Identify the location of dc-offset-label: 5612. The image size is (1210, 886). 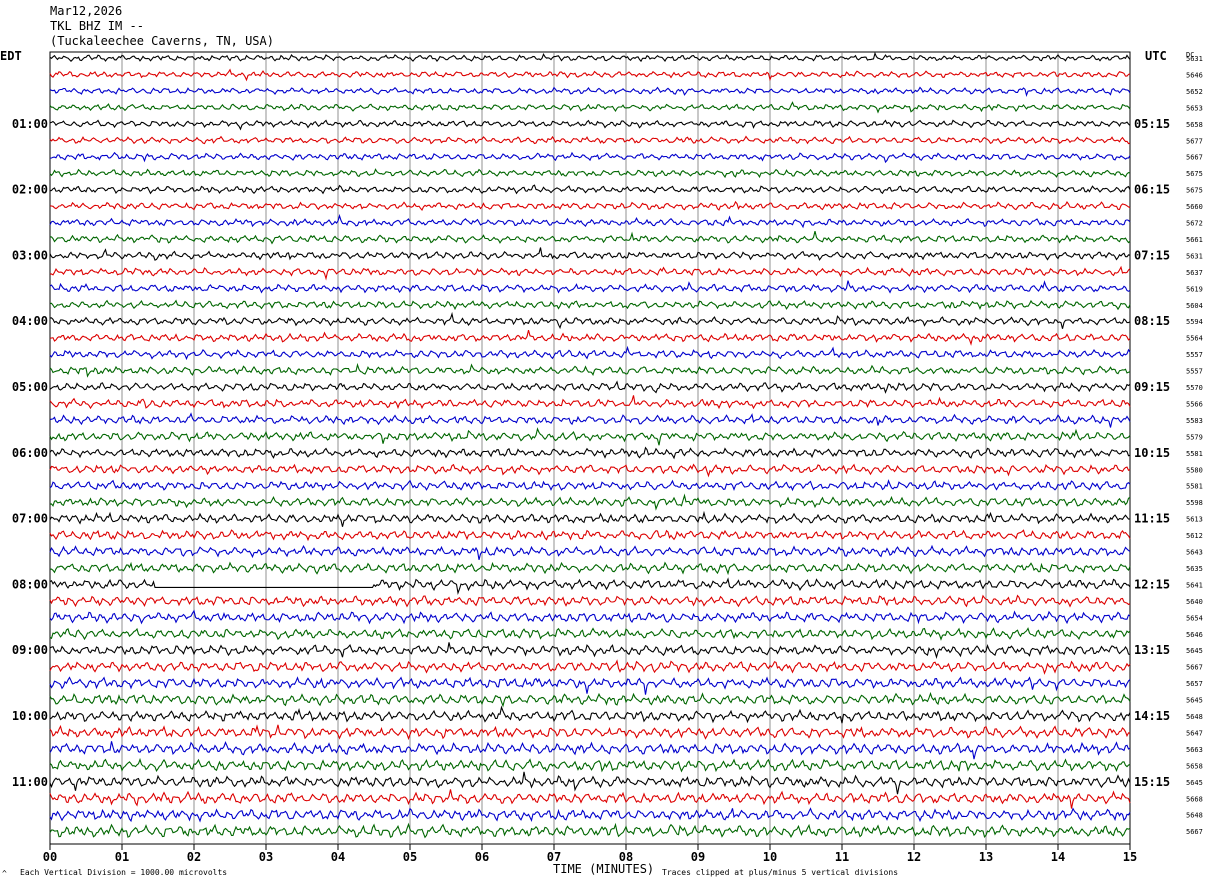
(1194, 536).